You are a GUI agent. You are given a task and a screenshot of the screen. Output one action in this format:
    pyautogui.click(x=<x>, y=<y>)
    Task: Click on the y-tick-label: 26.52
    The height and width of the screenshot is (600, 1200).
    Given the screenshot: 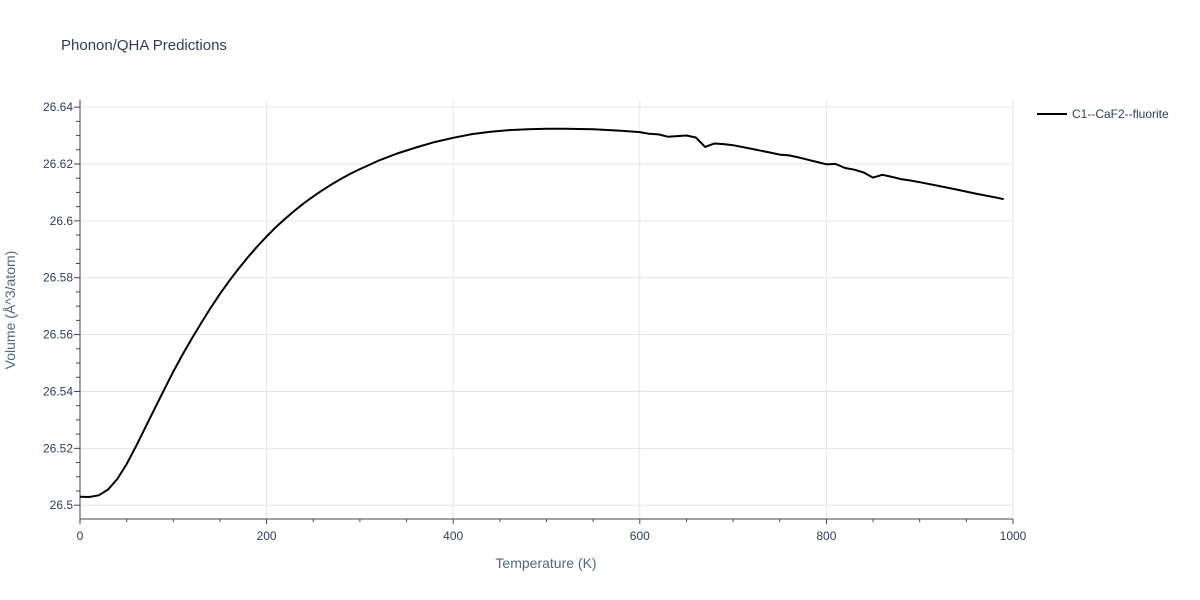 What is the action you would take?
    pyautogui.click(x=58, y=448)
    